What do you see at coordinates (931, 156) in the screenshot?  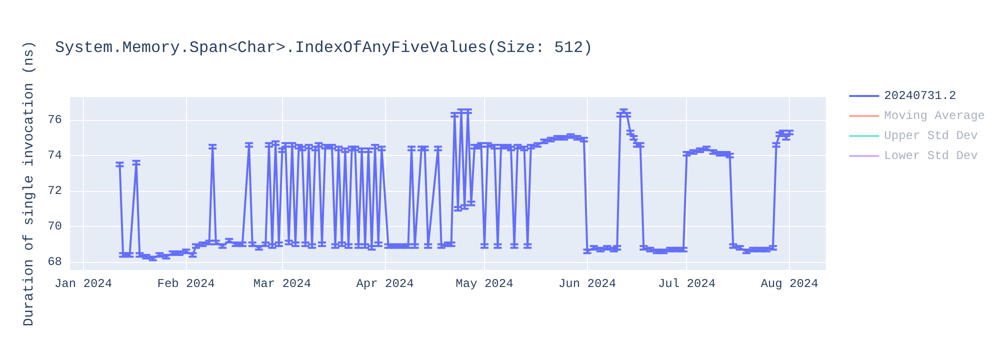 I see `legend-label: Lower Std Dev` at bounding box center [931, 156].